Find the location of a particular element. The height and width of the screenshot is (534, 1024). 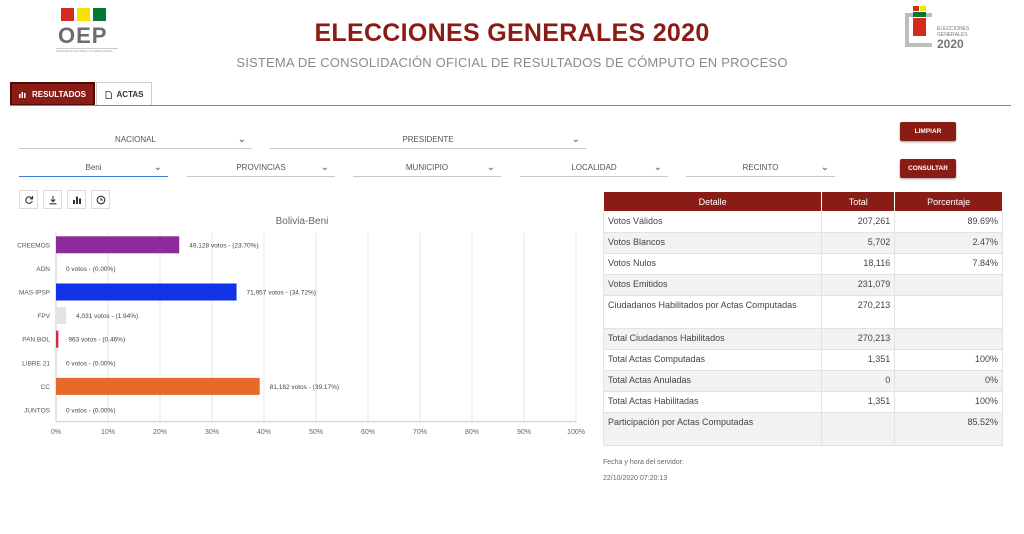

x-tick-label: 70% is located at coordinates (420, 432).